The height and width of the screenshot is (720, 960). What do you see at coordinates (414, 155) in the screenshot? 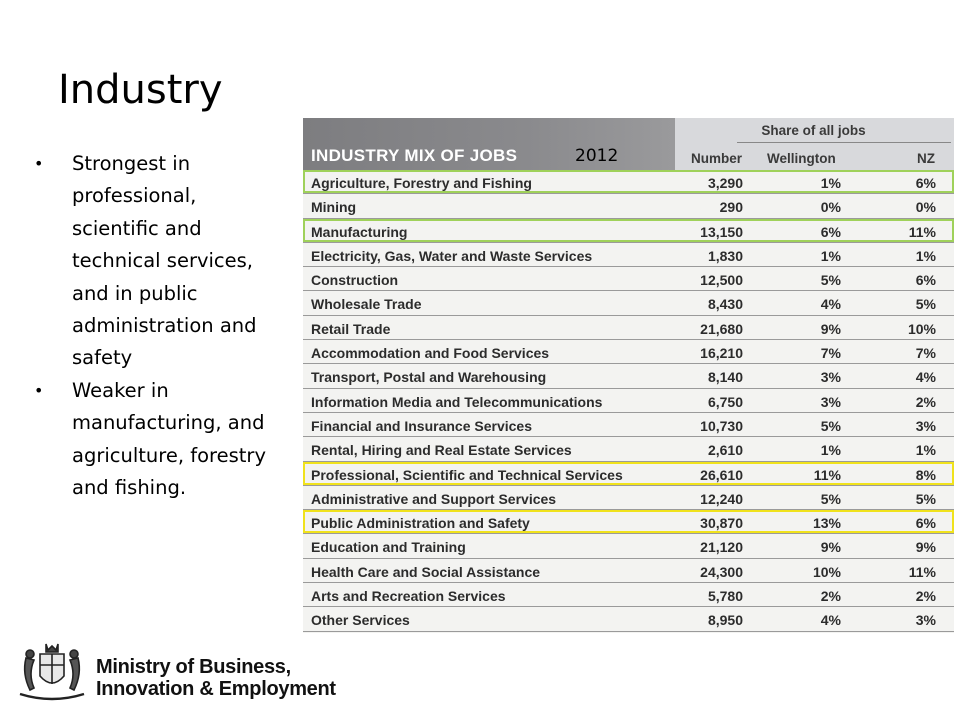
I see `table-title: INDUSTRY MIX OF JOBS` at bounding box center [414, 155].